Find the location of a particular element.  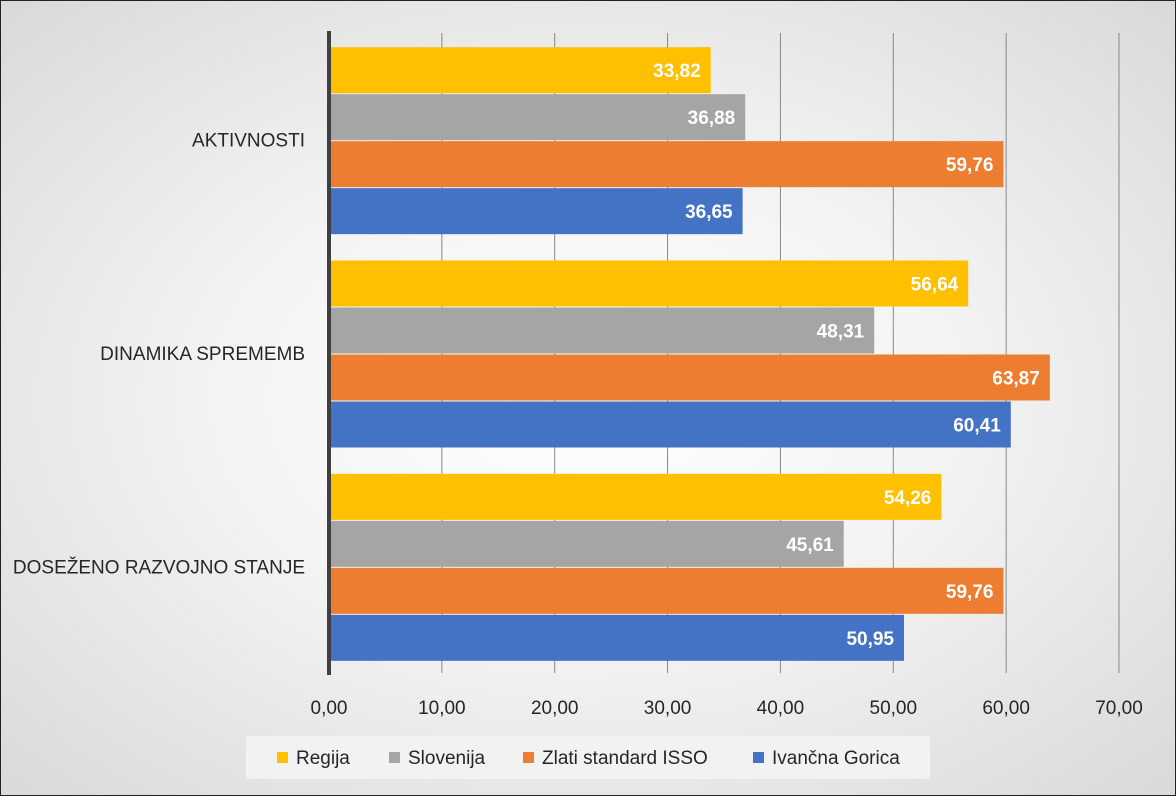

x-tick-label: 0,00 is located at coordinates (329, 708).